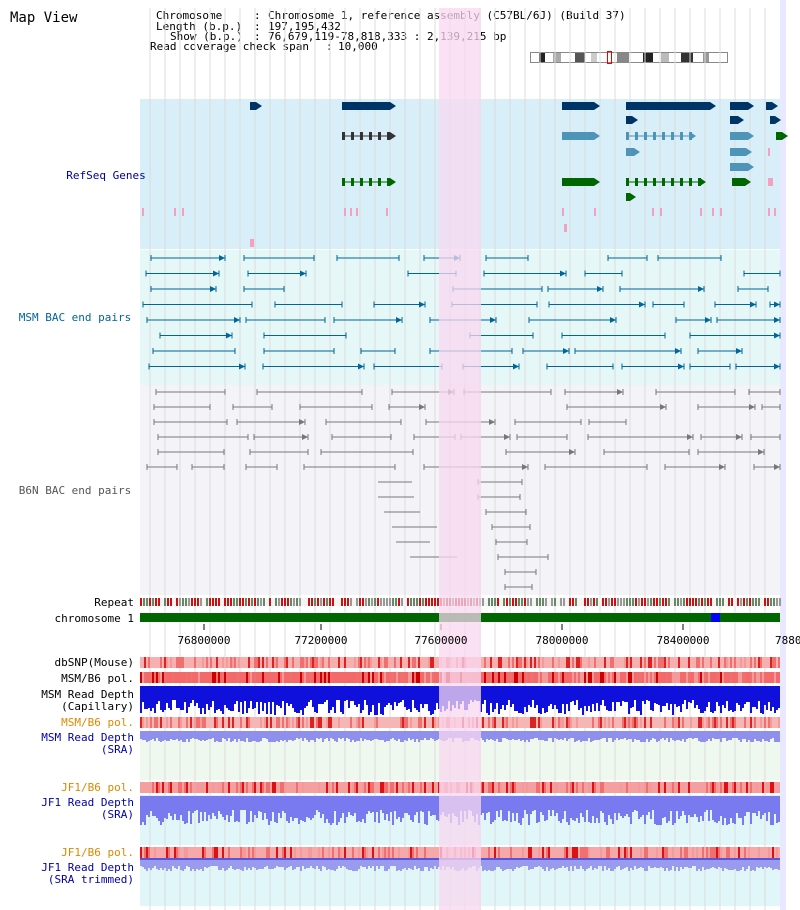 This screenshot has height=910, width=800. Describe the element at coordinates (75, 490) in the screenshot. I see `b6n-bac-label: B6N BAC end pairs` at that location.